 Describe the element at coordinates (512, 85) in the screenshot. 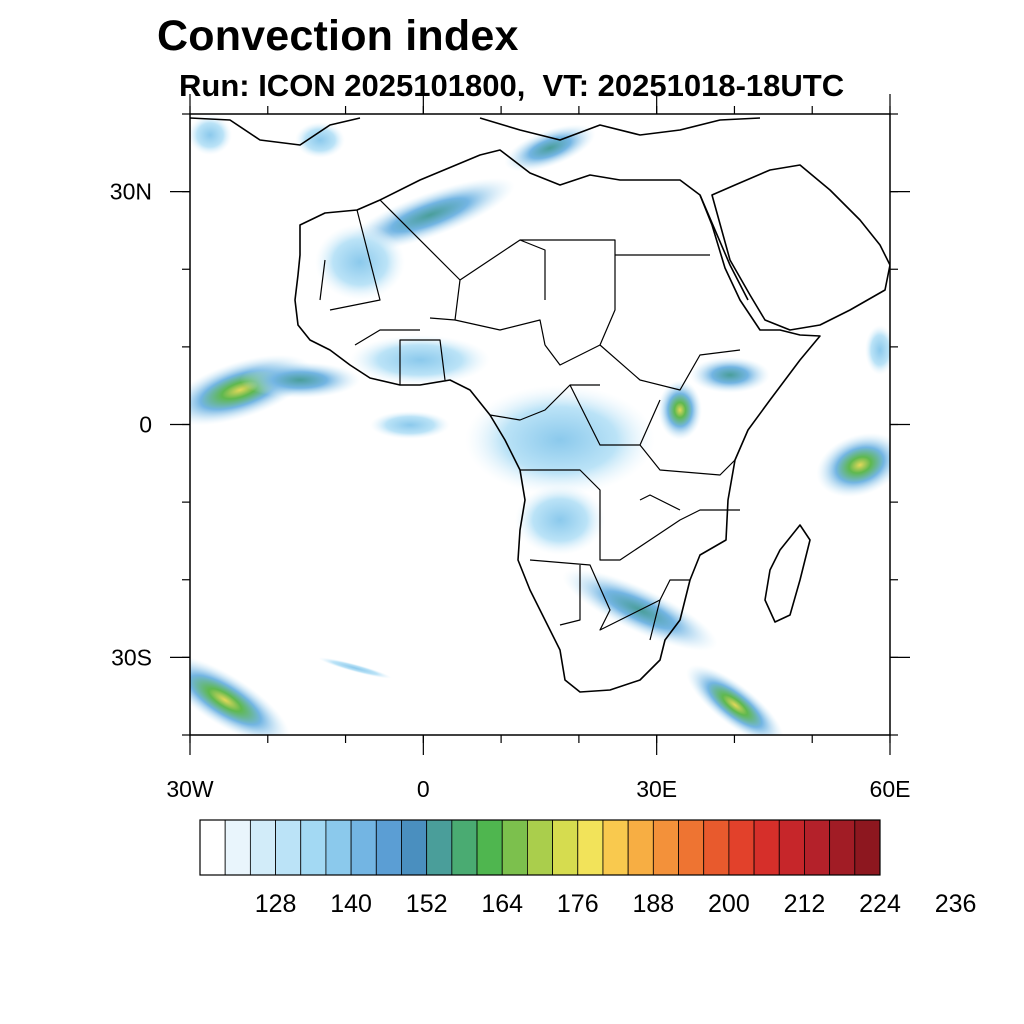

I see `map-subtitle: Run: ICON 2025101800, VT: 20251018-18UTC` at that location.